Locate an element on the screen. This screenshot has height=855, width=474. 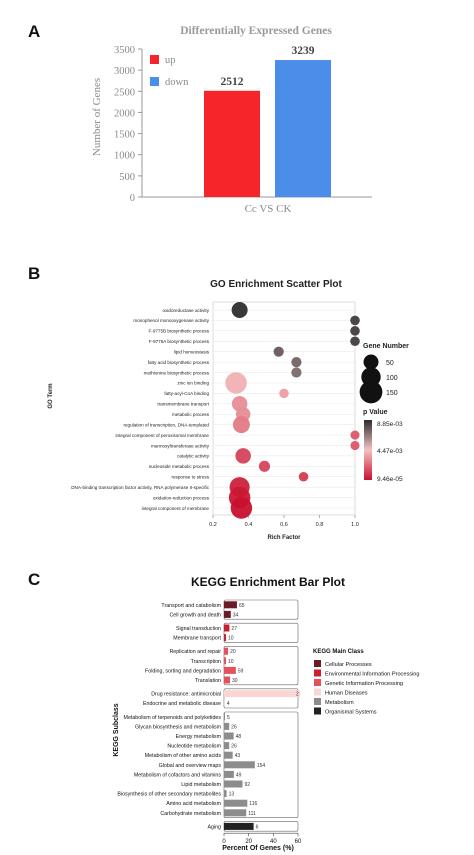
kegg-subclass-label: Lipid metabolism is located at coordinates (201, 785).